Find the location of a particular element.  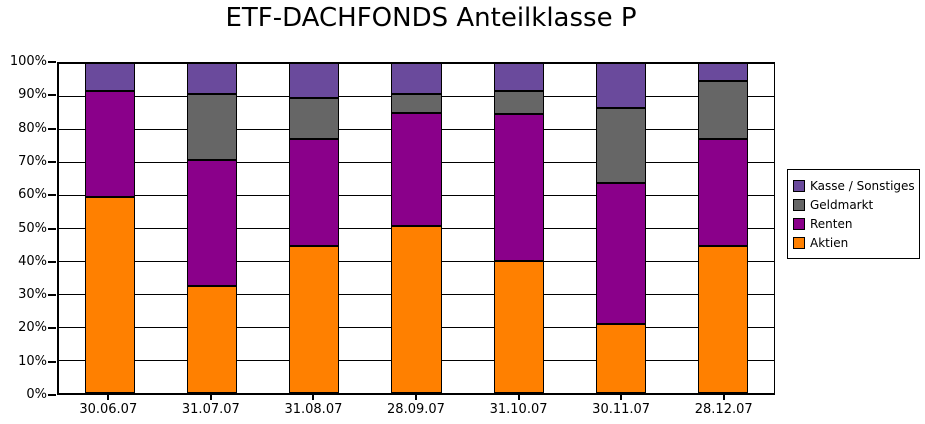

x-axis-tick-label: 28.12.07 is located at coordinates (723, 409).